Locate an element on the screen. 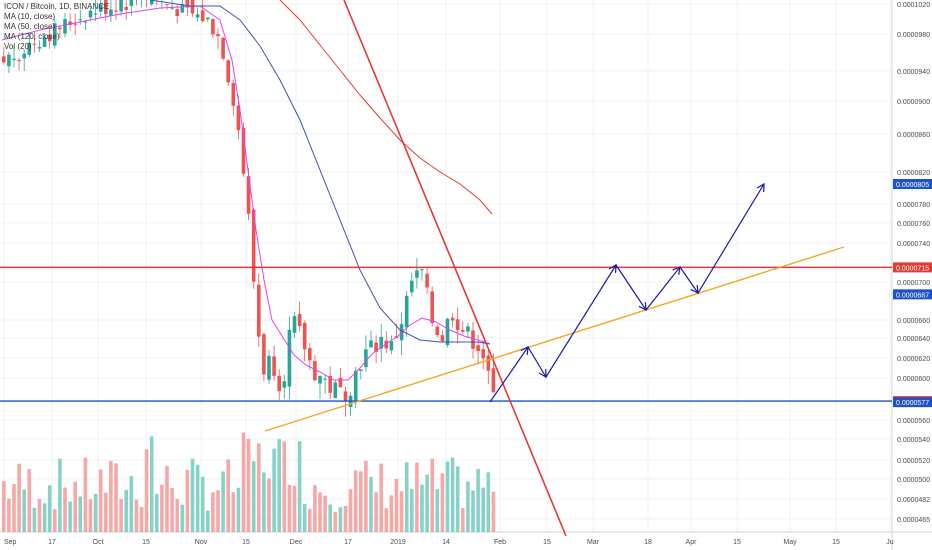 This screenshot has width=932, height=550. y-tick-label: 0.0000520 is located at coordinates (913, 461).